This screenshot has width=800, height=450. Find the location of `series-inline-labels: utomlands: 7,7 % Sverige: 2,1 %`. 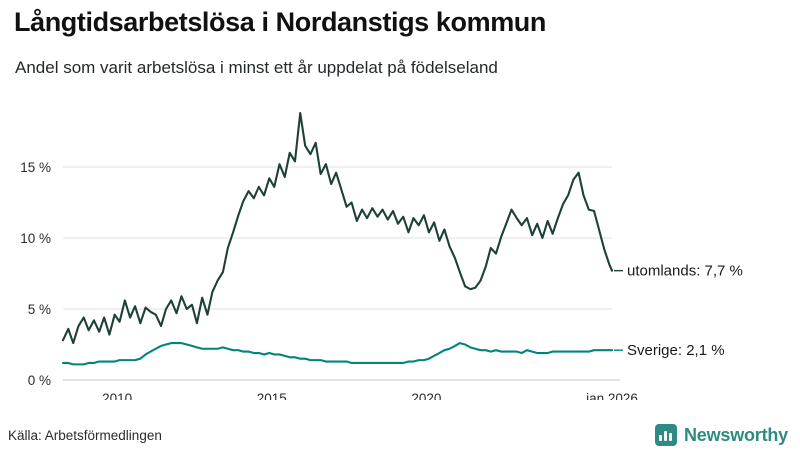

series-inline-labels: utomlands: 7,7 % Sverige: 2,1 % is located at coordinates (678, 311).